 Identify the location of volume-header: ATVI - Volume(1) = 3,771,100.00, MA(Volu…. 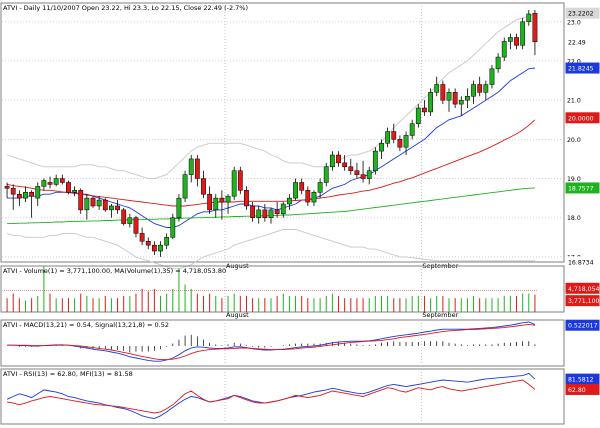
(114, 271).